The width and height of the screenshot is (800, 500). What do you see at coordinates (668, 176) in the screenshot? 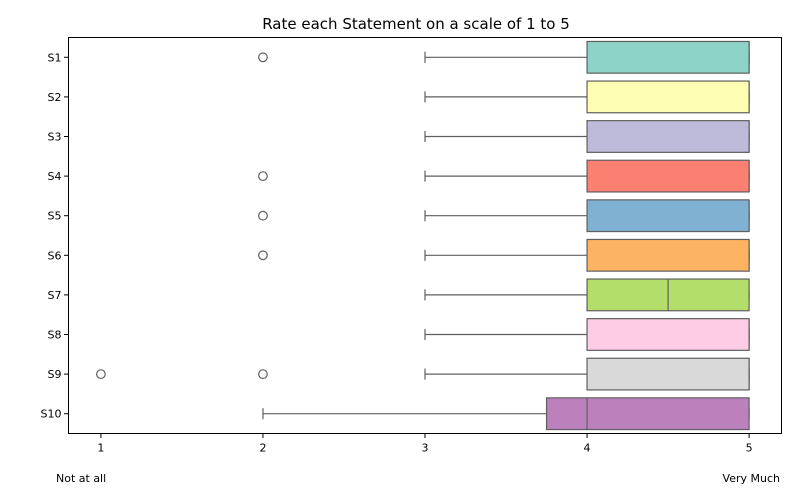
I see `box-s4` at bounding box center [668, 176].